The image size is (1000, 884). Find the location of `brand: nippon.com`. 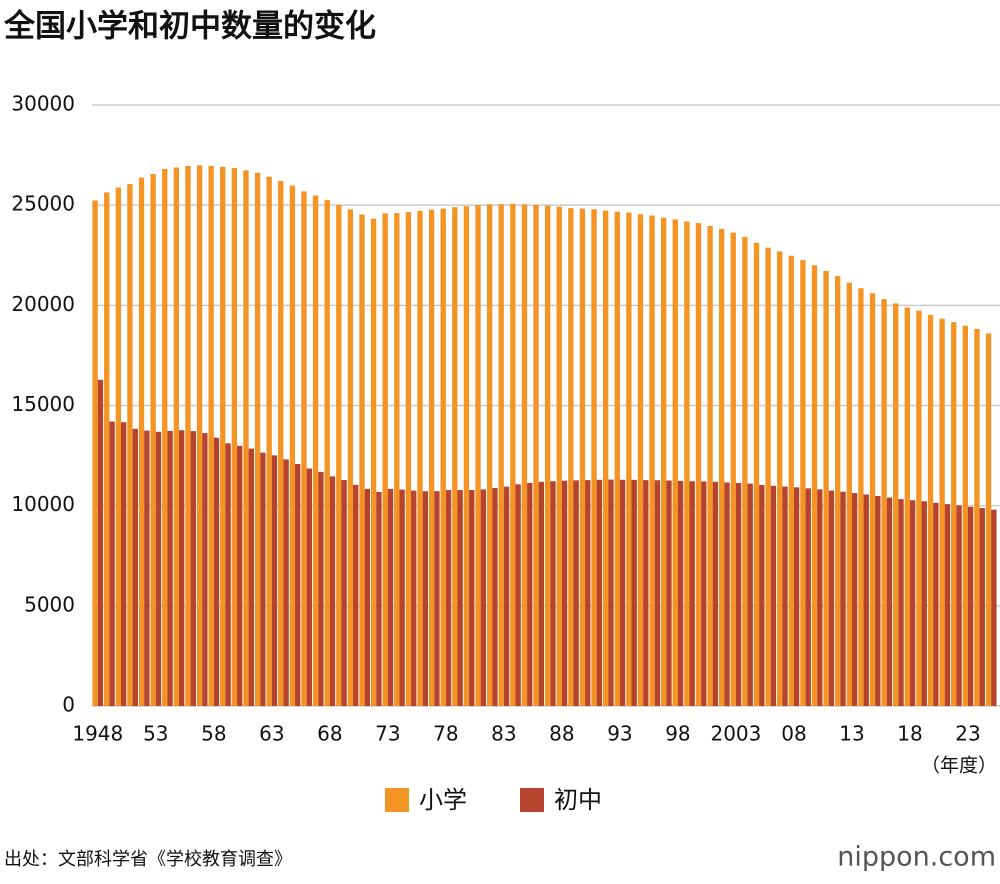

brand: nippon.com is located at coordinates (916, 857).